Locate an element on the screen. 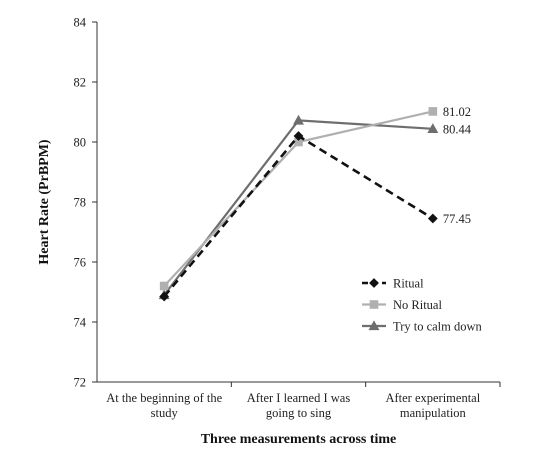 The height and width of the screenshot is (450, 554). legend-label: Try to calm down is located at coordinates (438, 327).